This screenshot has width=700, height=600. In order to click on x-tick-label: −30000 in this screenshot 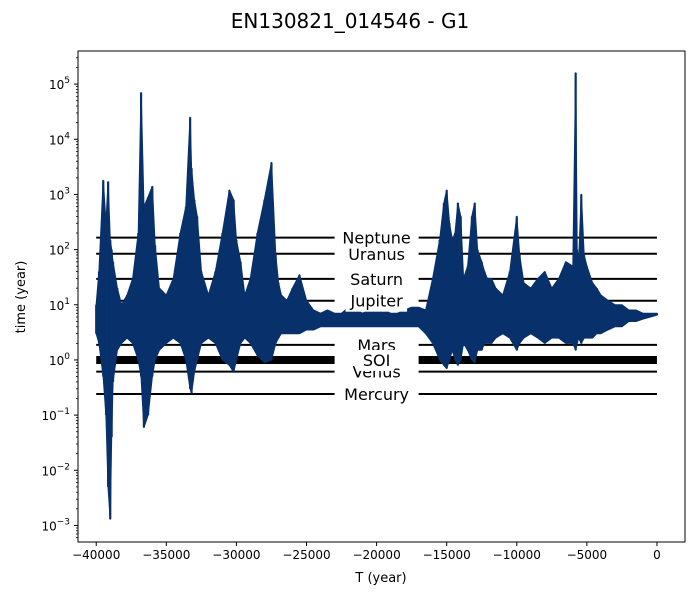, I will do `click(236, 555)`.